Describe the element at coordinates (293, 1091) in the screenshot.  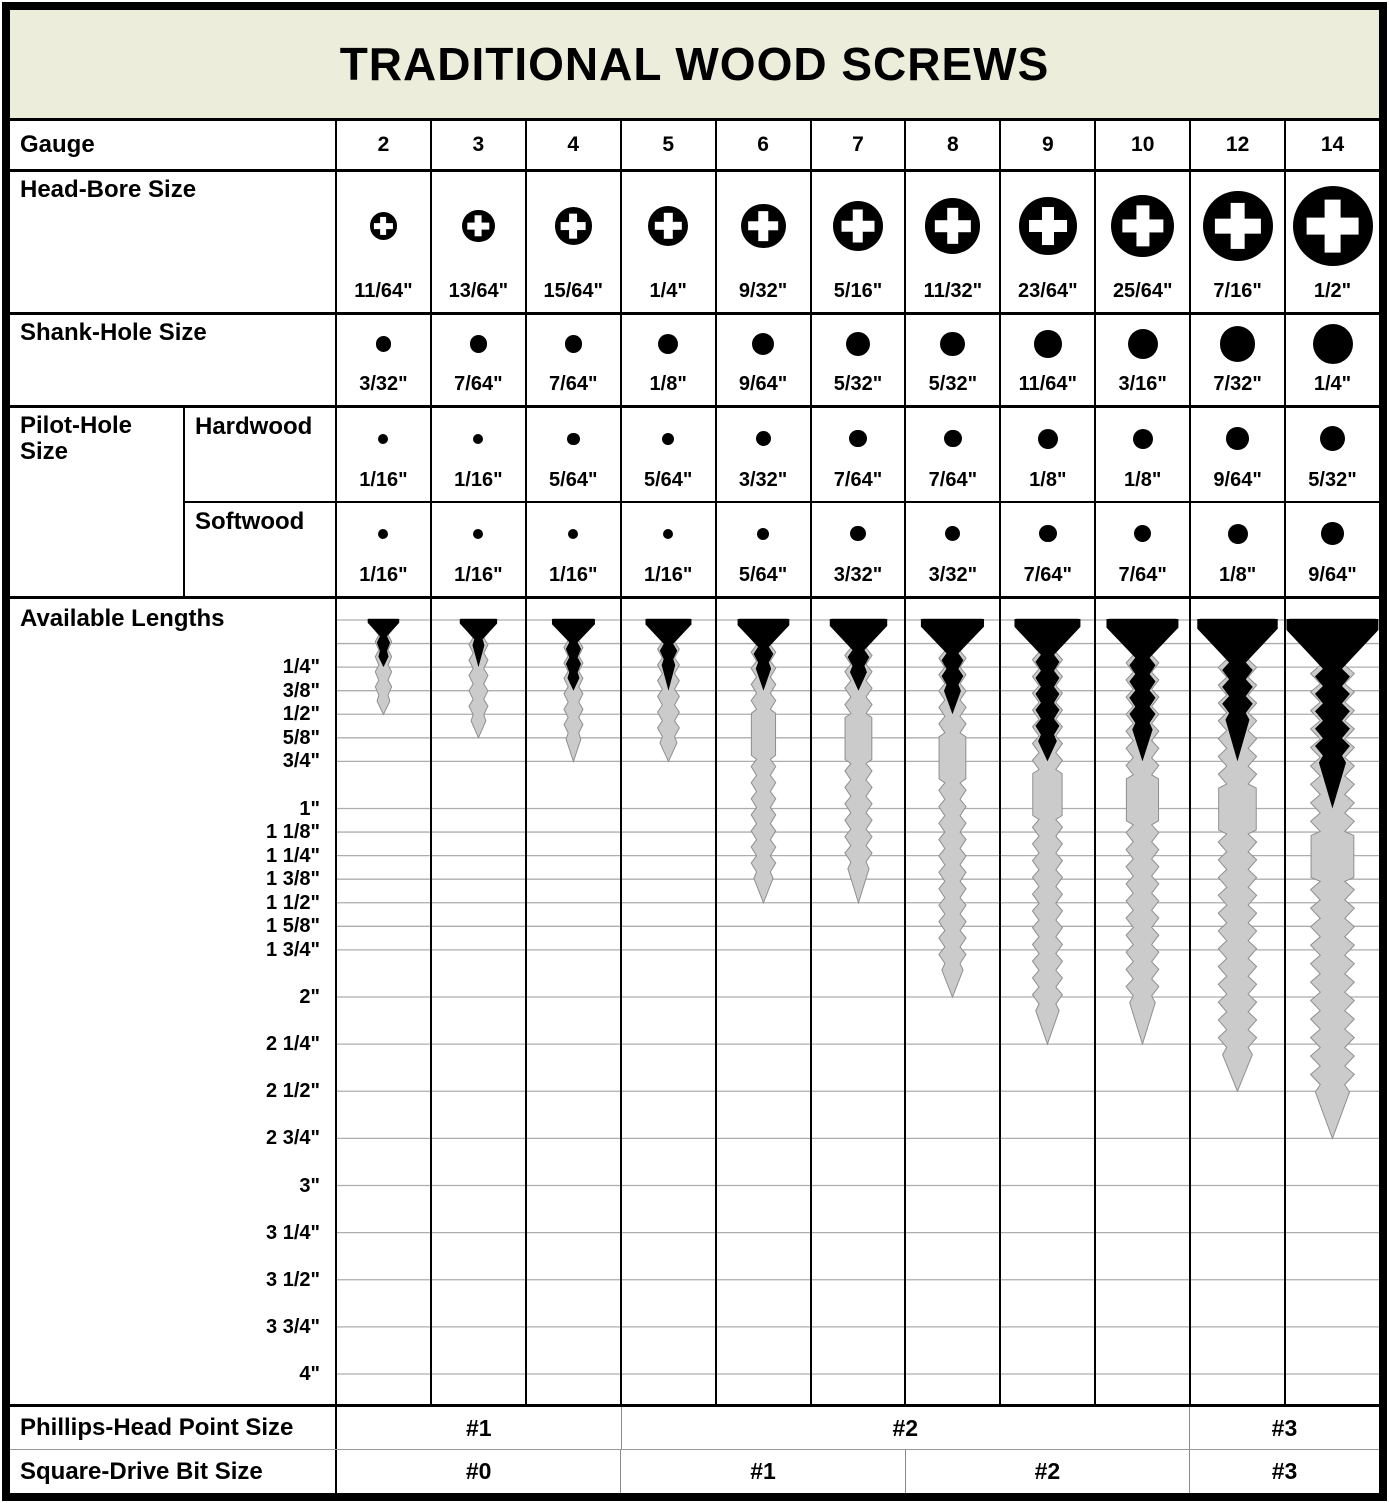
I see `length-tick-label: 2 1/2"` at that location.